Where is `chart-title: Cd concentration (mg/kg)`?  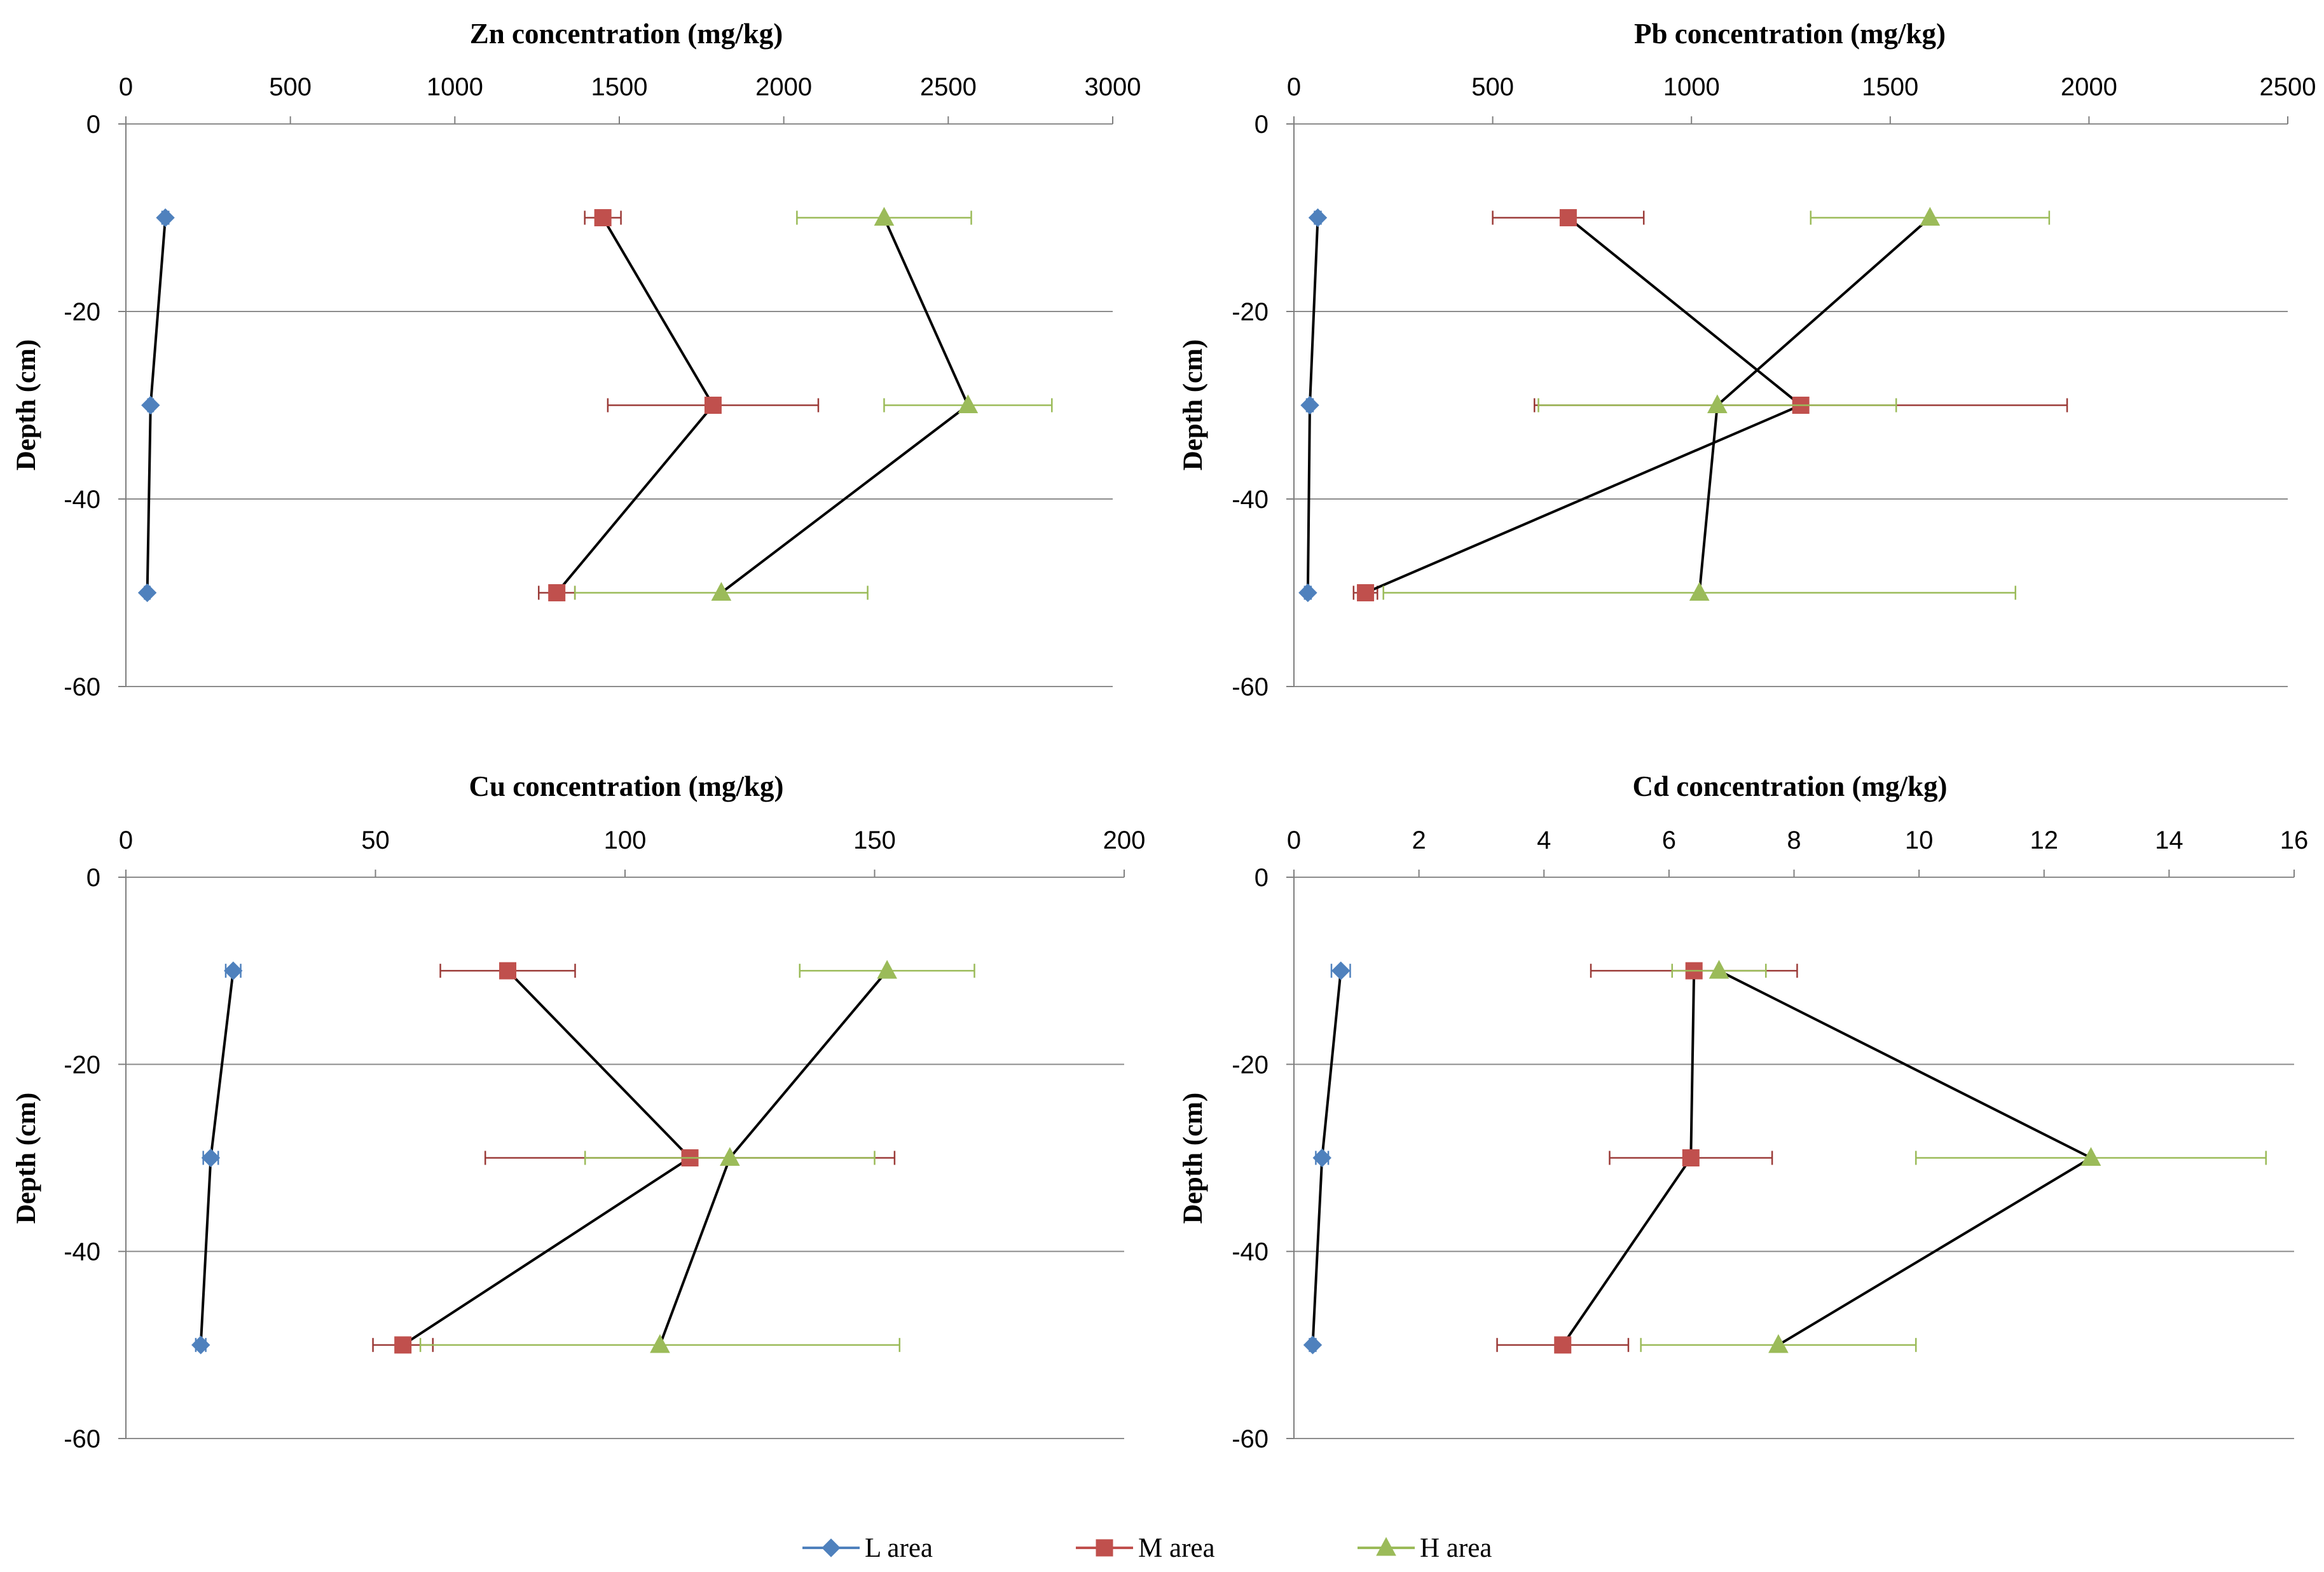
chart-title: Cd concentration (mg/kg) is located at coordinates (1790, 786).